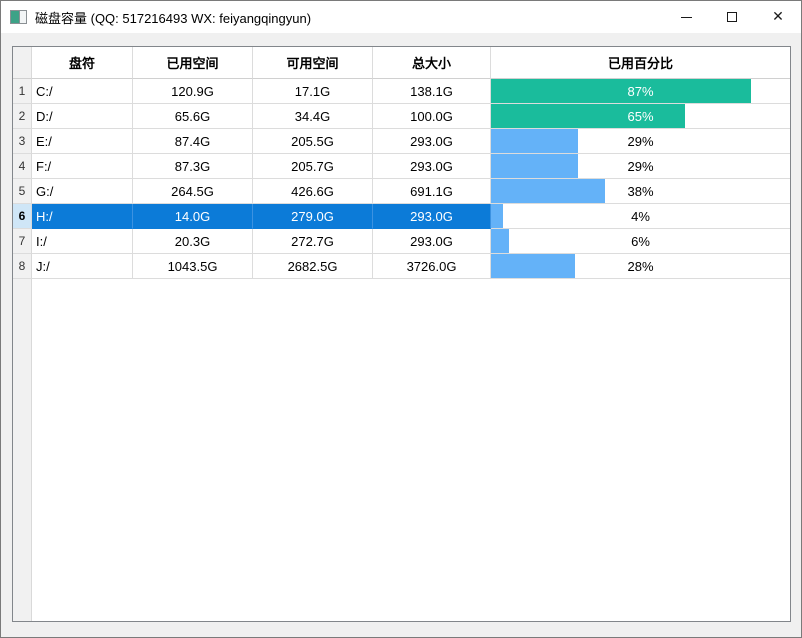  What do you see at coordinates (82, 63) in the screenshot?
I see `column-header-drive: 盘符` at bounding box center [82, 63].